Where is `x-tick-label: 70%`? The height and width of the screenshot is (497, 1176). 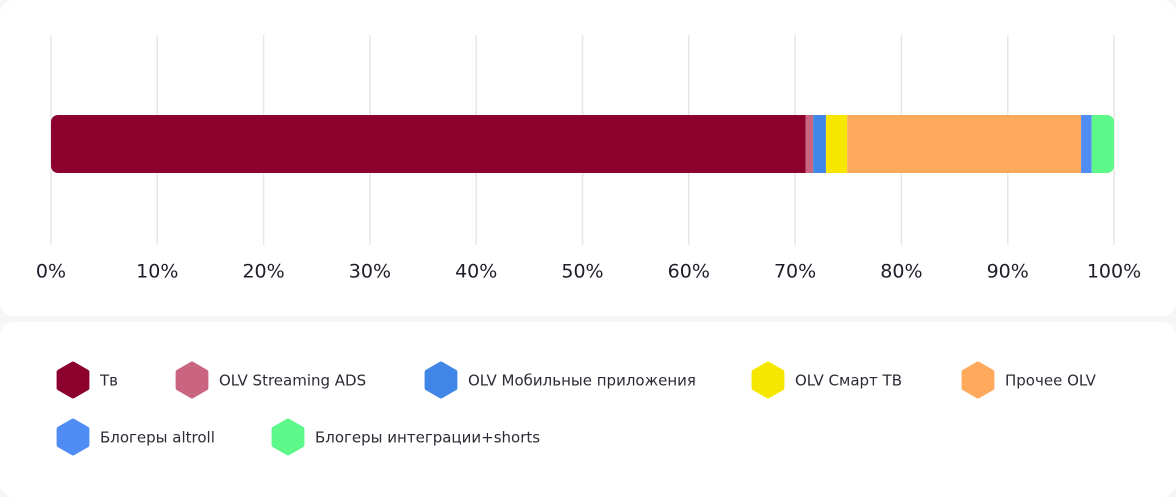
x-tick-label: 70% is located at coordinates (795, 272).